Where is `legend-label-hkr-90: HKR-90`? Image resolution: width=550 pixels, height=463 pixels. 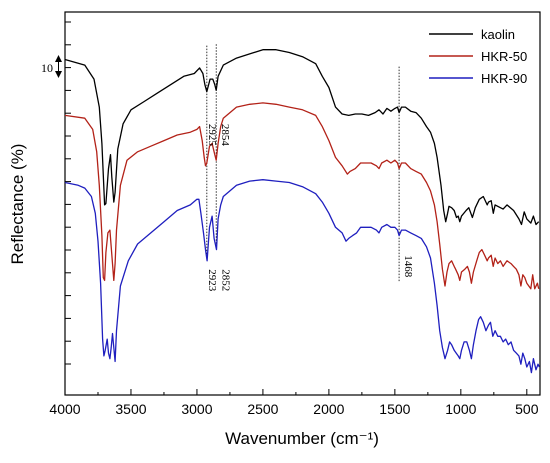
legend-label-hkr-90: HKR-90 is located at coordinates (504, 78).